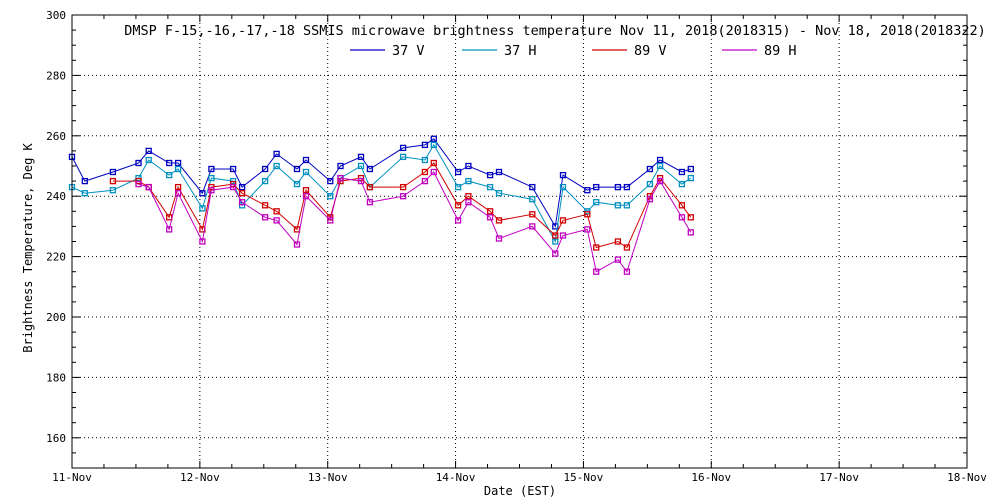 Image resolution: width=1000 pixels, height=500 pixels. What do you see at coordinates (56, 257) in the screenshot?
I see `y-tick-label: 220` at bounding box center [56, 257].